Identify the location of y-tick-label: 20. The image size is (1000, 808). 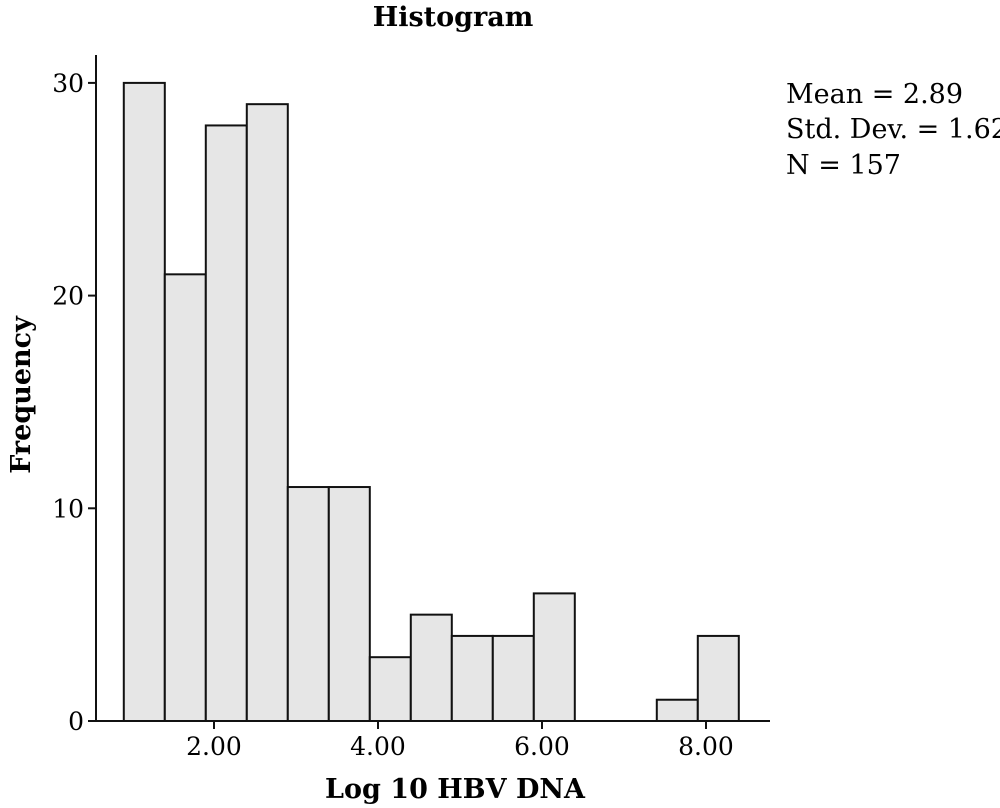
(68, 296).